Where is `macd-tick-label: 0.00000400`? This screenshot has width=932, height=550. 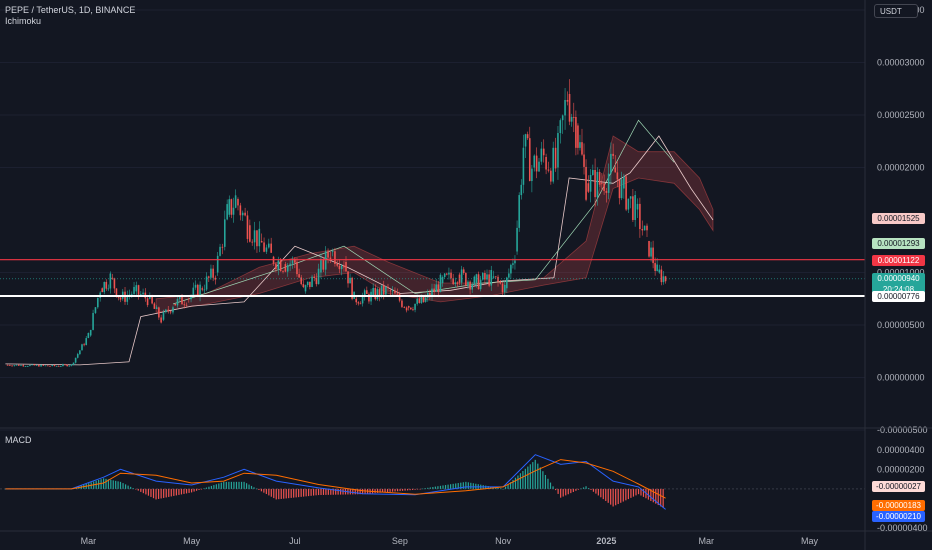
macd-tick-label: 0.00000400 is located at coordinates (901, 450).